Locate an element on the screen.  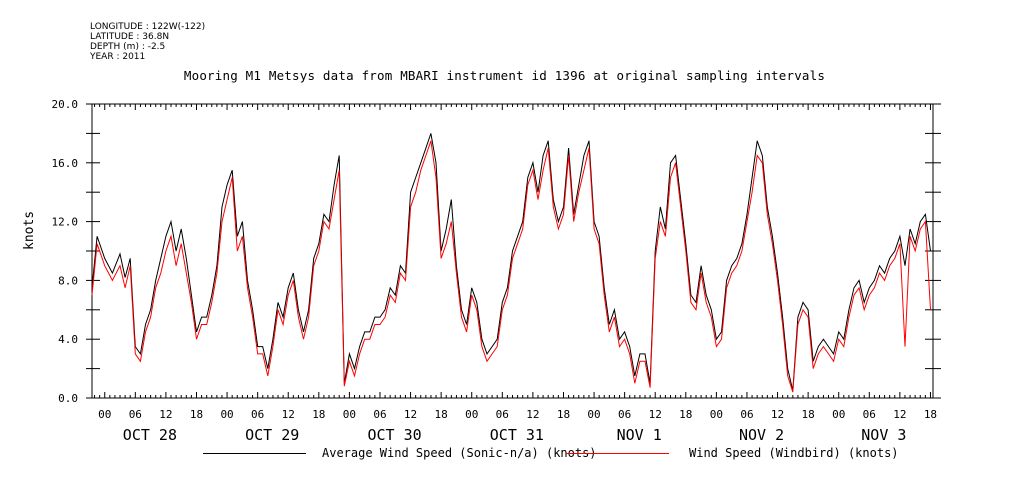
legend-label-average: Average Wind Speed (Sonic-n/a) (knots) is located at coordinates (459, 453).